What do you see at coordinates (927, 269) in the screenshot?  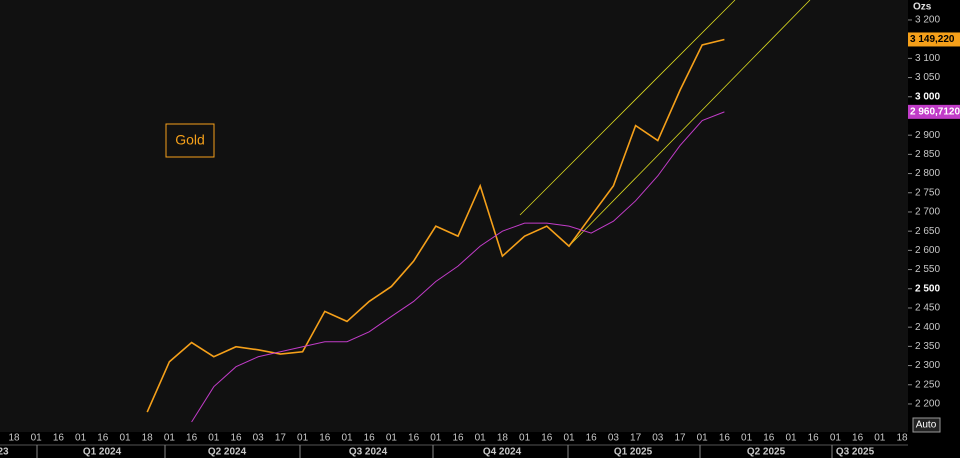 I see `y-tick-label: 2 550` at bounding box center [927, 269].